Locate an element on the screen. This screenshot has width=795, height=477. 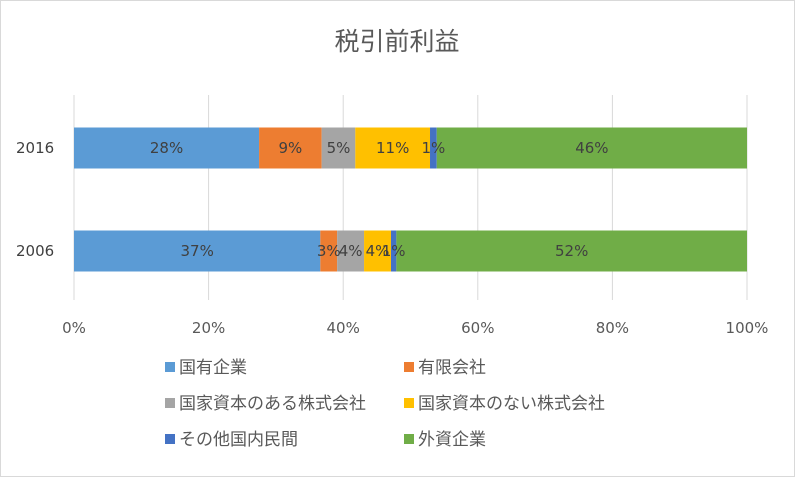
data-label: 37% is located at coordinates (196, 251).